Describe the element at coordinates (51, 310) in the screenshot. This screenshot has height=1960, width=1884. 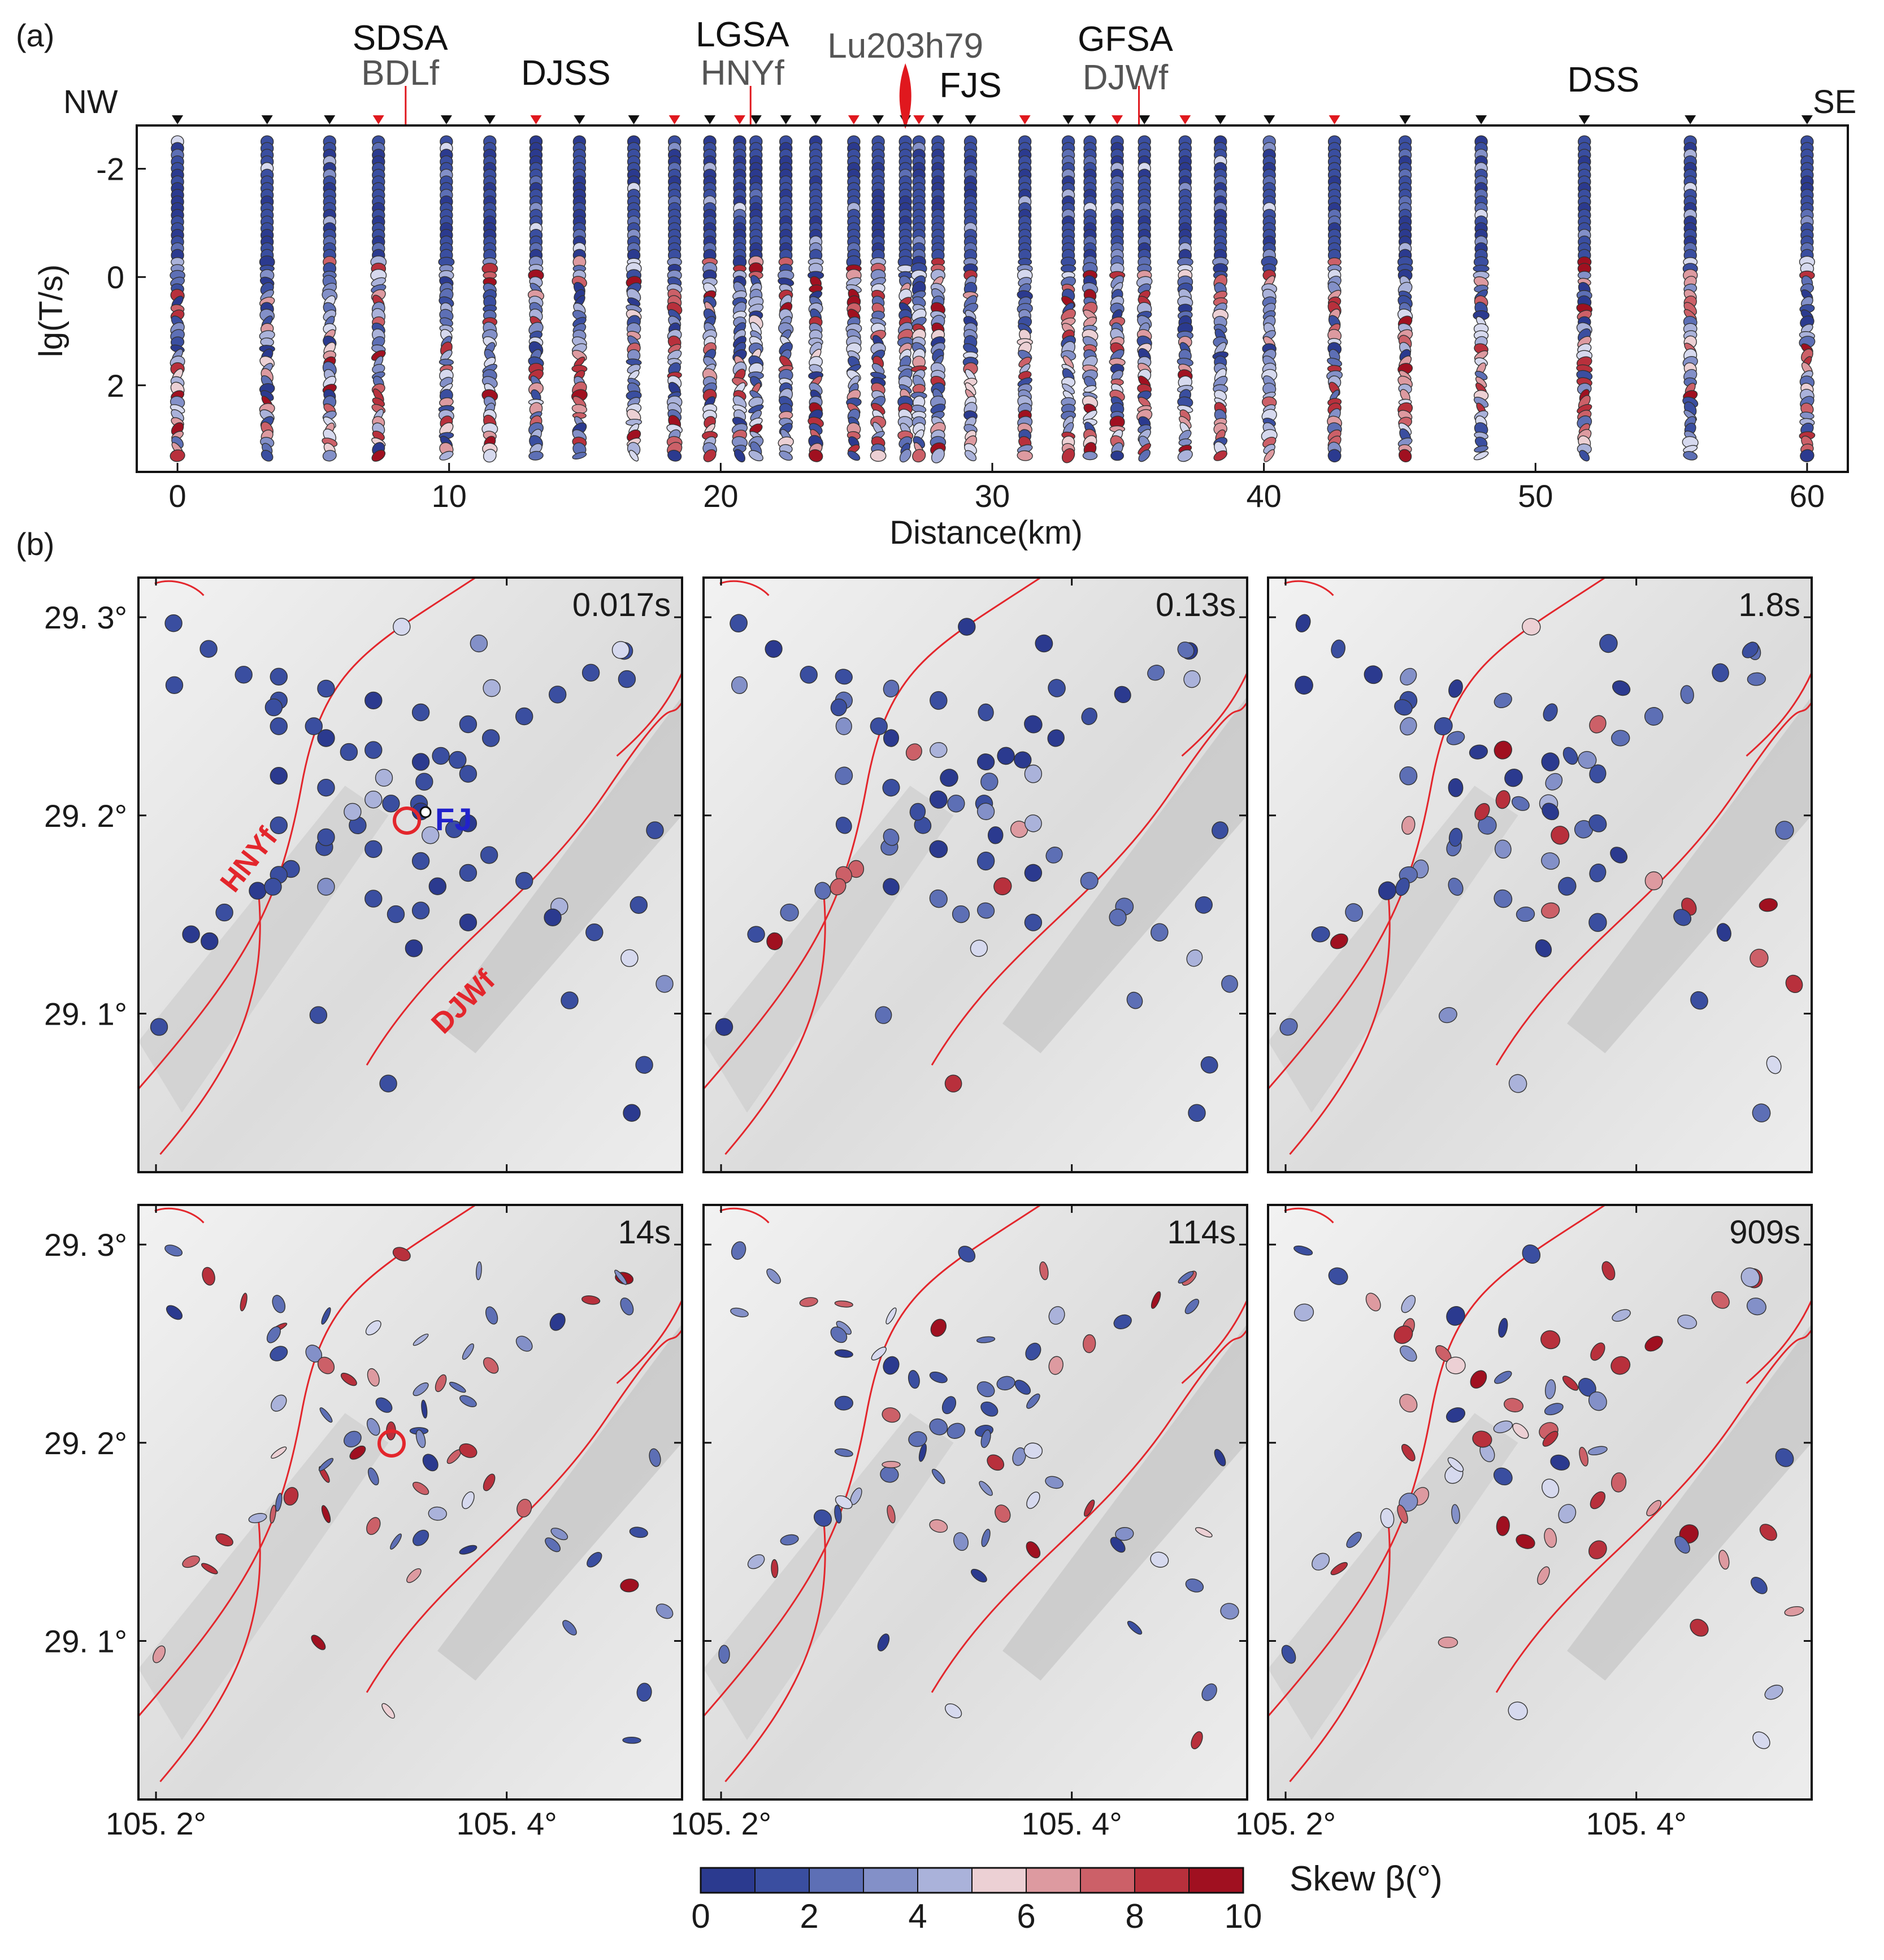
I see `panel-a-ylabel: lg(T/s)` at that location.